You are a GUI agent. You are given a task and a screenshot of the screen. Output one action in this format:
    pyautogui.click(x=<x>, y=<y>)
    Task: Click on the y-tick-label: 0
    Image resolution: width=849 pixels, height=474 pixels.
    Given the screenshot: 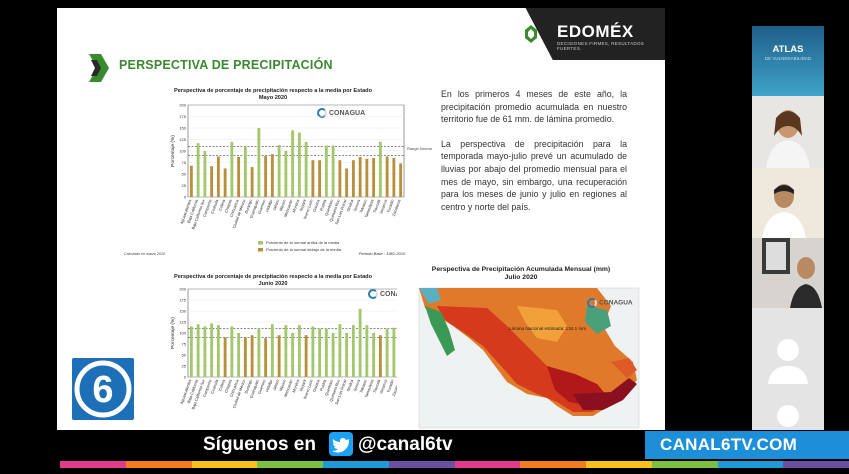 What is the action you would take?
    pyautogui.click(x=185, y=377)
    